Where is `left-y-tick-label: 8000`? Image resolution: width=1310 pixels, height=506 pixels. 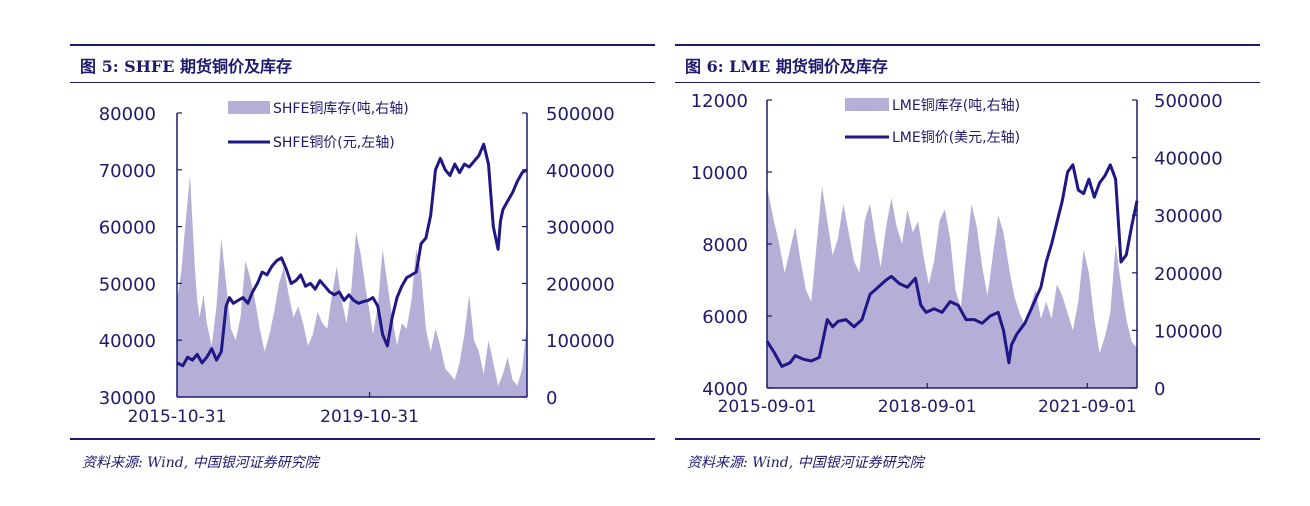 left-y-tick-label: 8000 is located at coordinates (725, 245).